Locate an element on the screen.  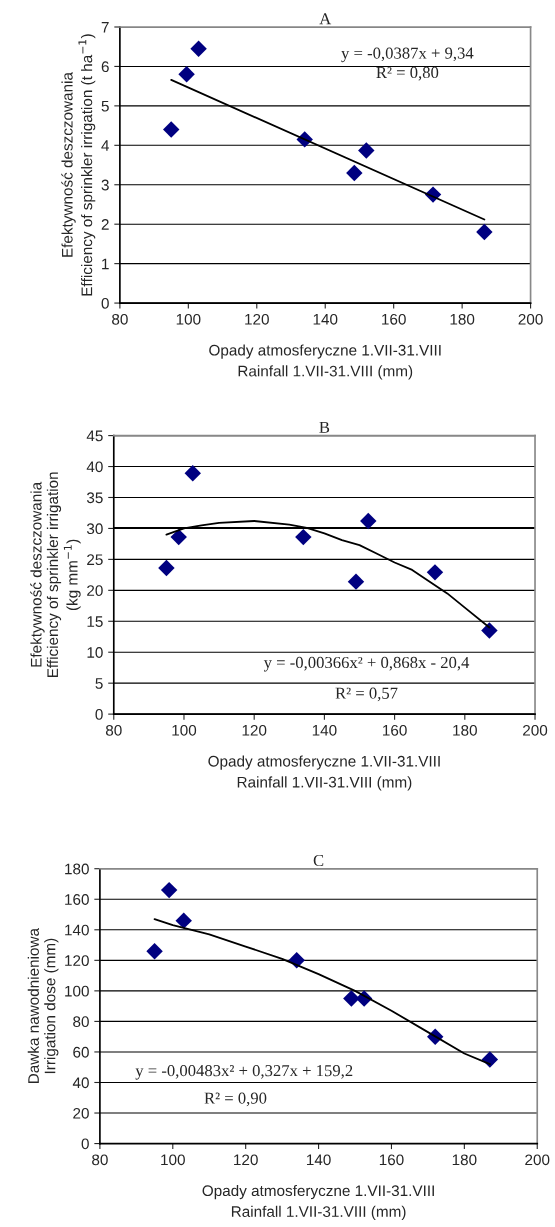
y-tick-label: 2 is located at coordinates (105, 224).